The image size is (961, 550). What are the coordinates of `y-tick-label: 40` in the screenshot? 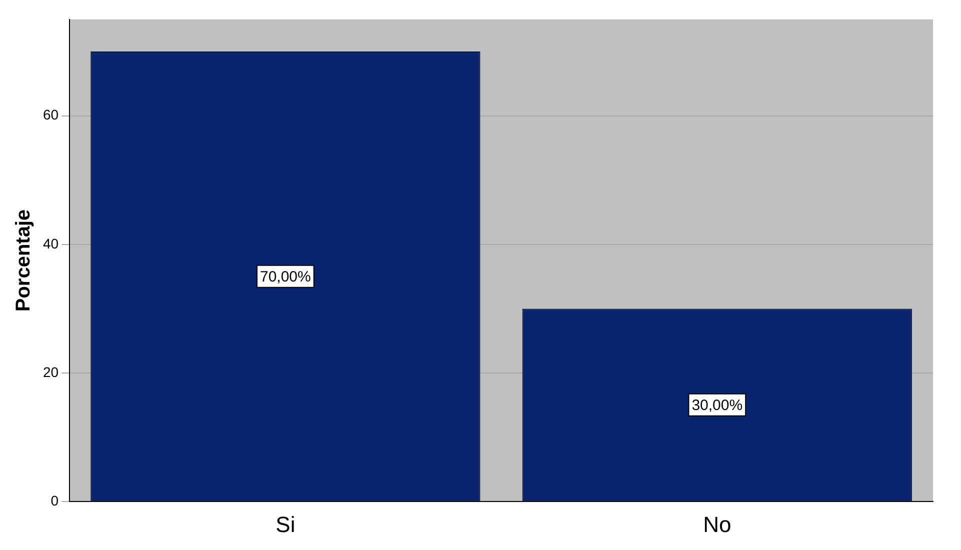 It's located at (50, 243).